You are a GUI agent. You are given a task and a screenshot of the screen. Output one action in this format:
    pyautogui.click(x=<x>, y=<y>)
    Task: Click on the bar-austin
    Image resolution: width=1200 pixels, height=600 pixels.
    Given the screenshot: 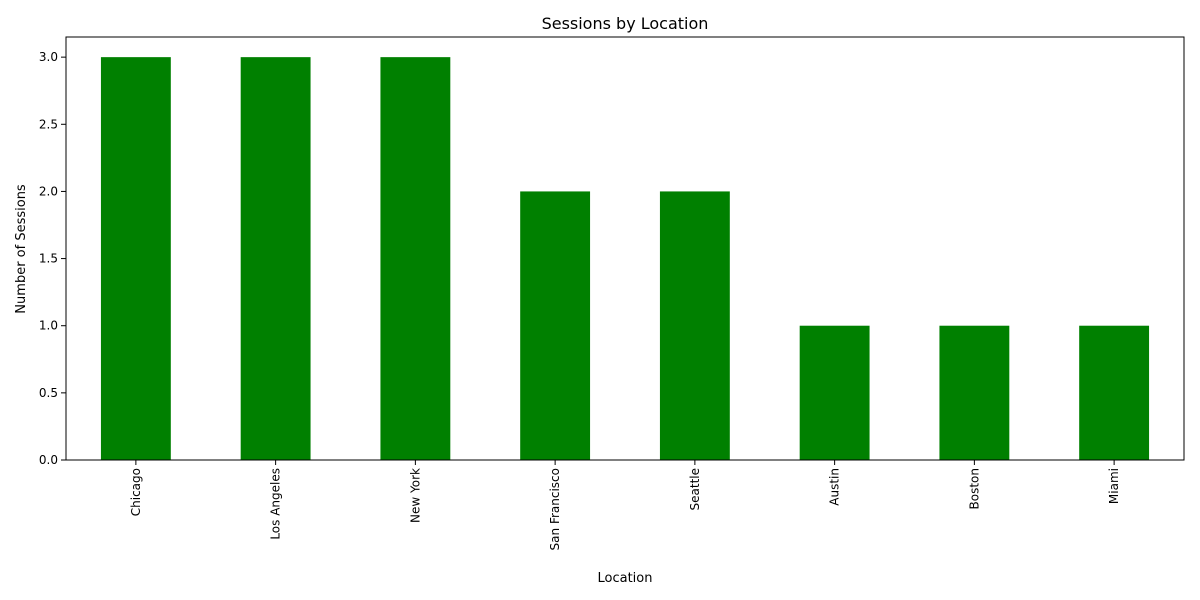 What is the action you would take?
    pyautogui.click(x=834, y=392)
    